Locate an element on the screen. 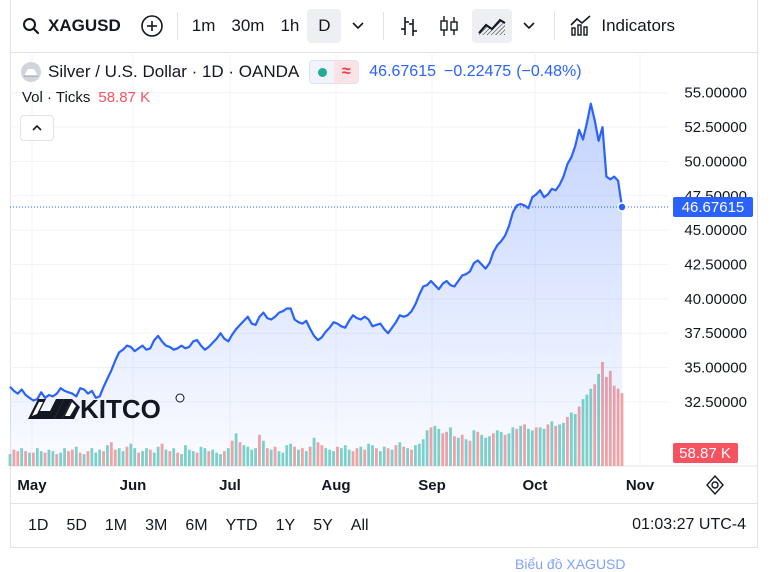 Image resolution: width=770 pixels, height=572 pixels. chevron-up-icon is located at coordinates (37, 127).